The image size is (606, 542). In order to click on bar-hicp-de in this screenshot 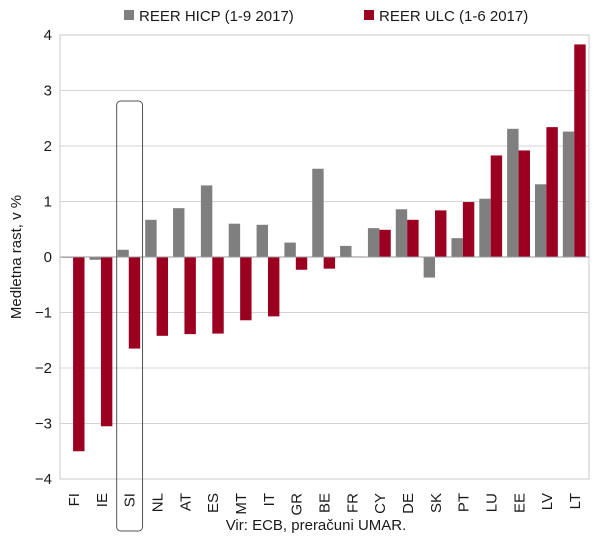, I will do `click(401, 233)`.